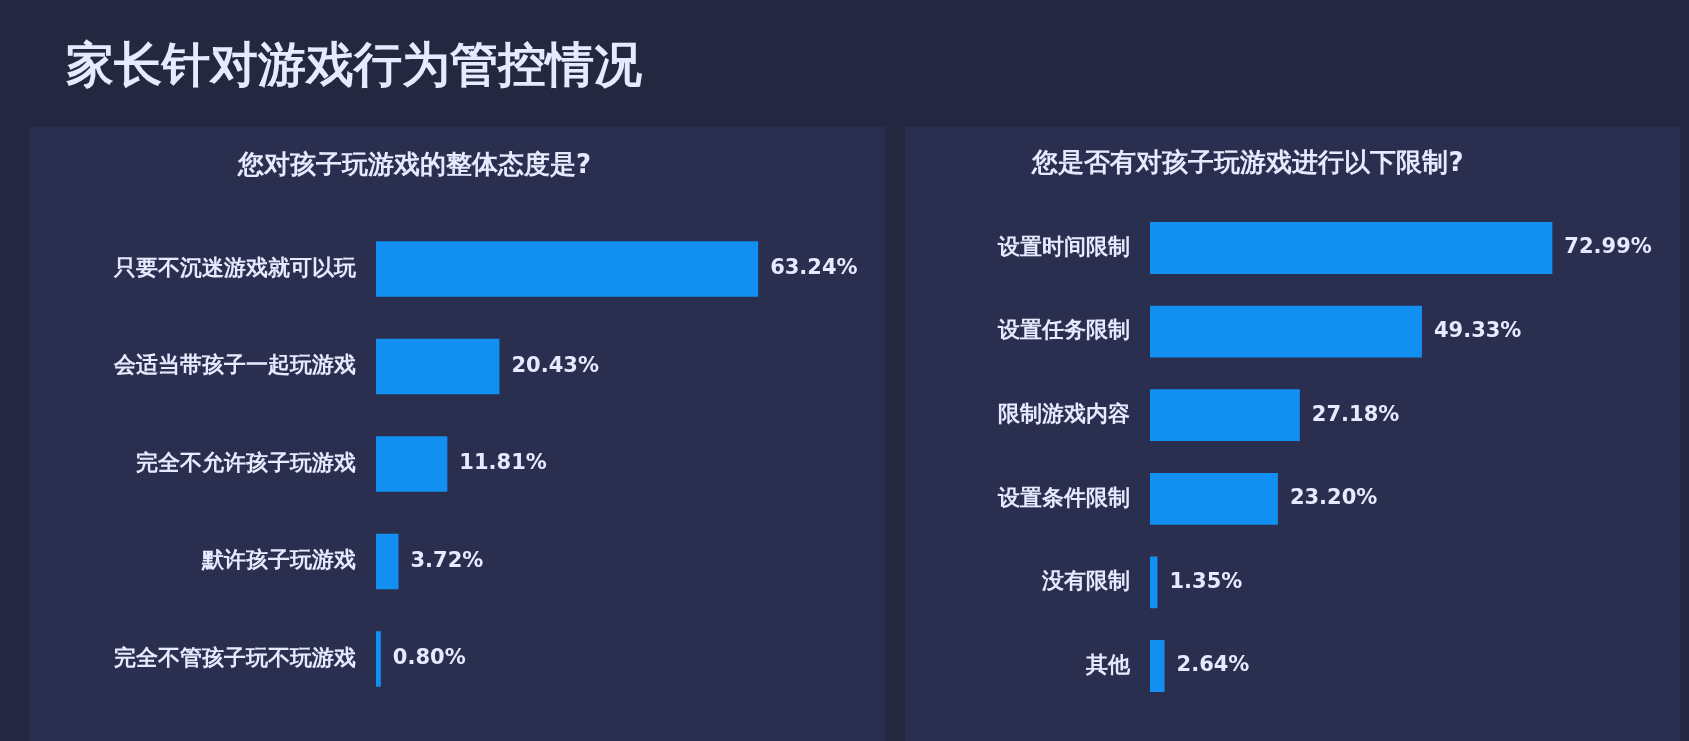  Describe the element at coordinates (503, 462) in the screenshot. I see `data-label: 11.81%` at that location.